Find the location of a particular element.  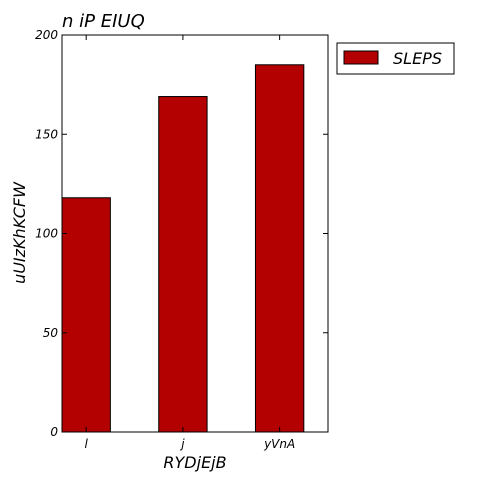

x-axis-label: RYDjEjB is located at coordinates (194, 462).